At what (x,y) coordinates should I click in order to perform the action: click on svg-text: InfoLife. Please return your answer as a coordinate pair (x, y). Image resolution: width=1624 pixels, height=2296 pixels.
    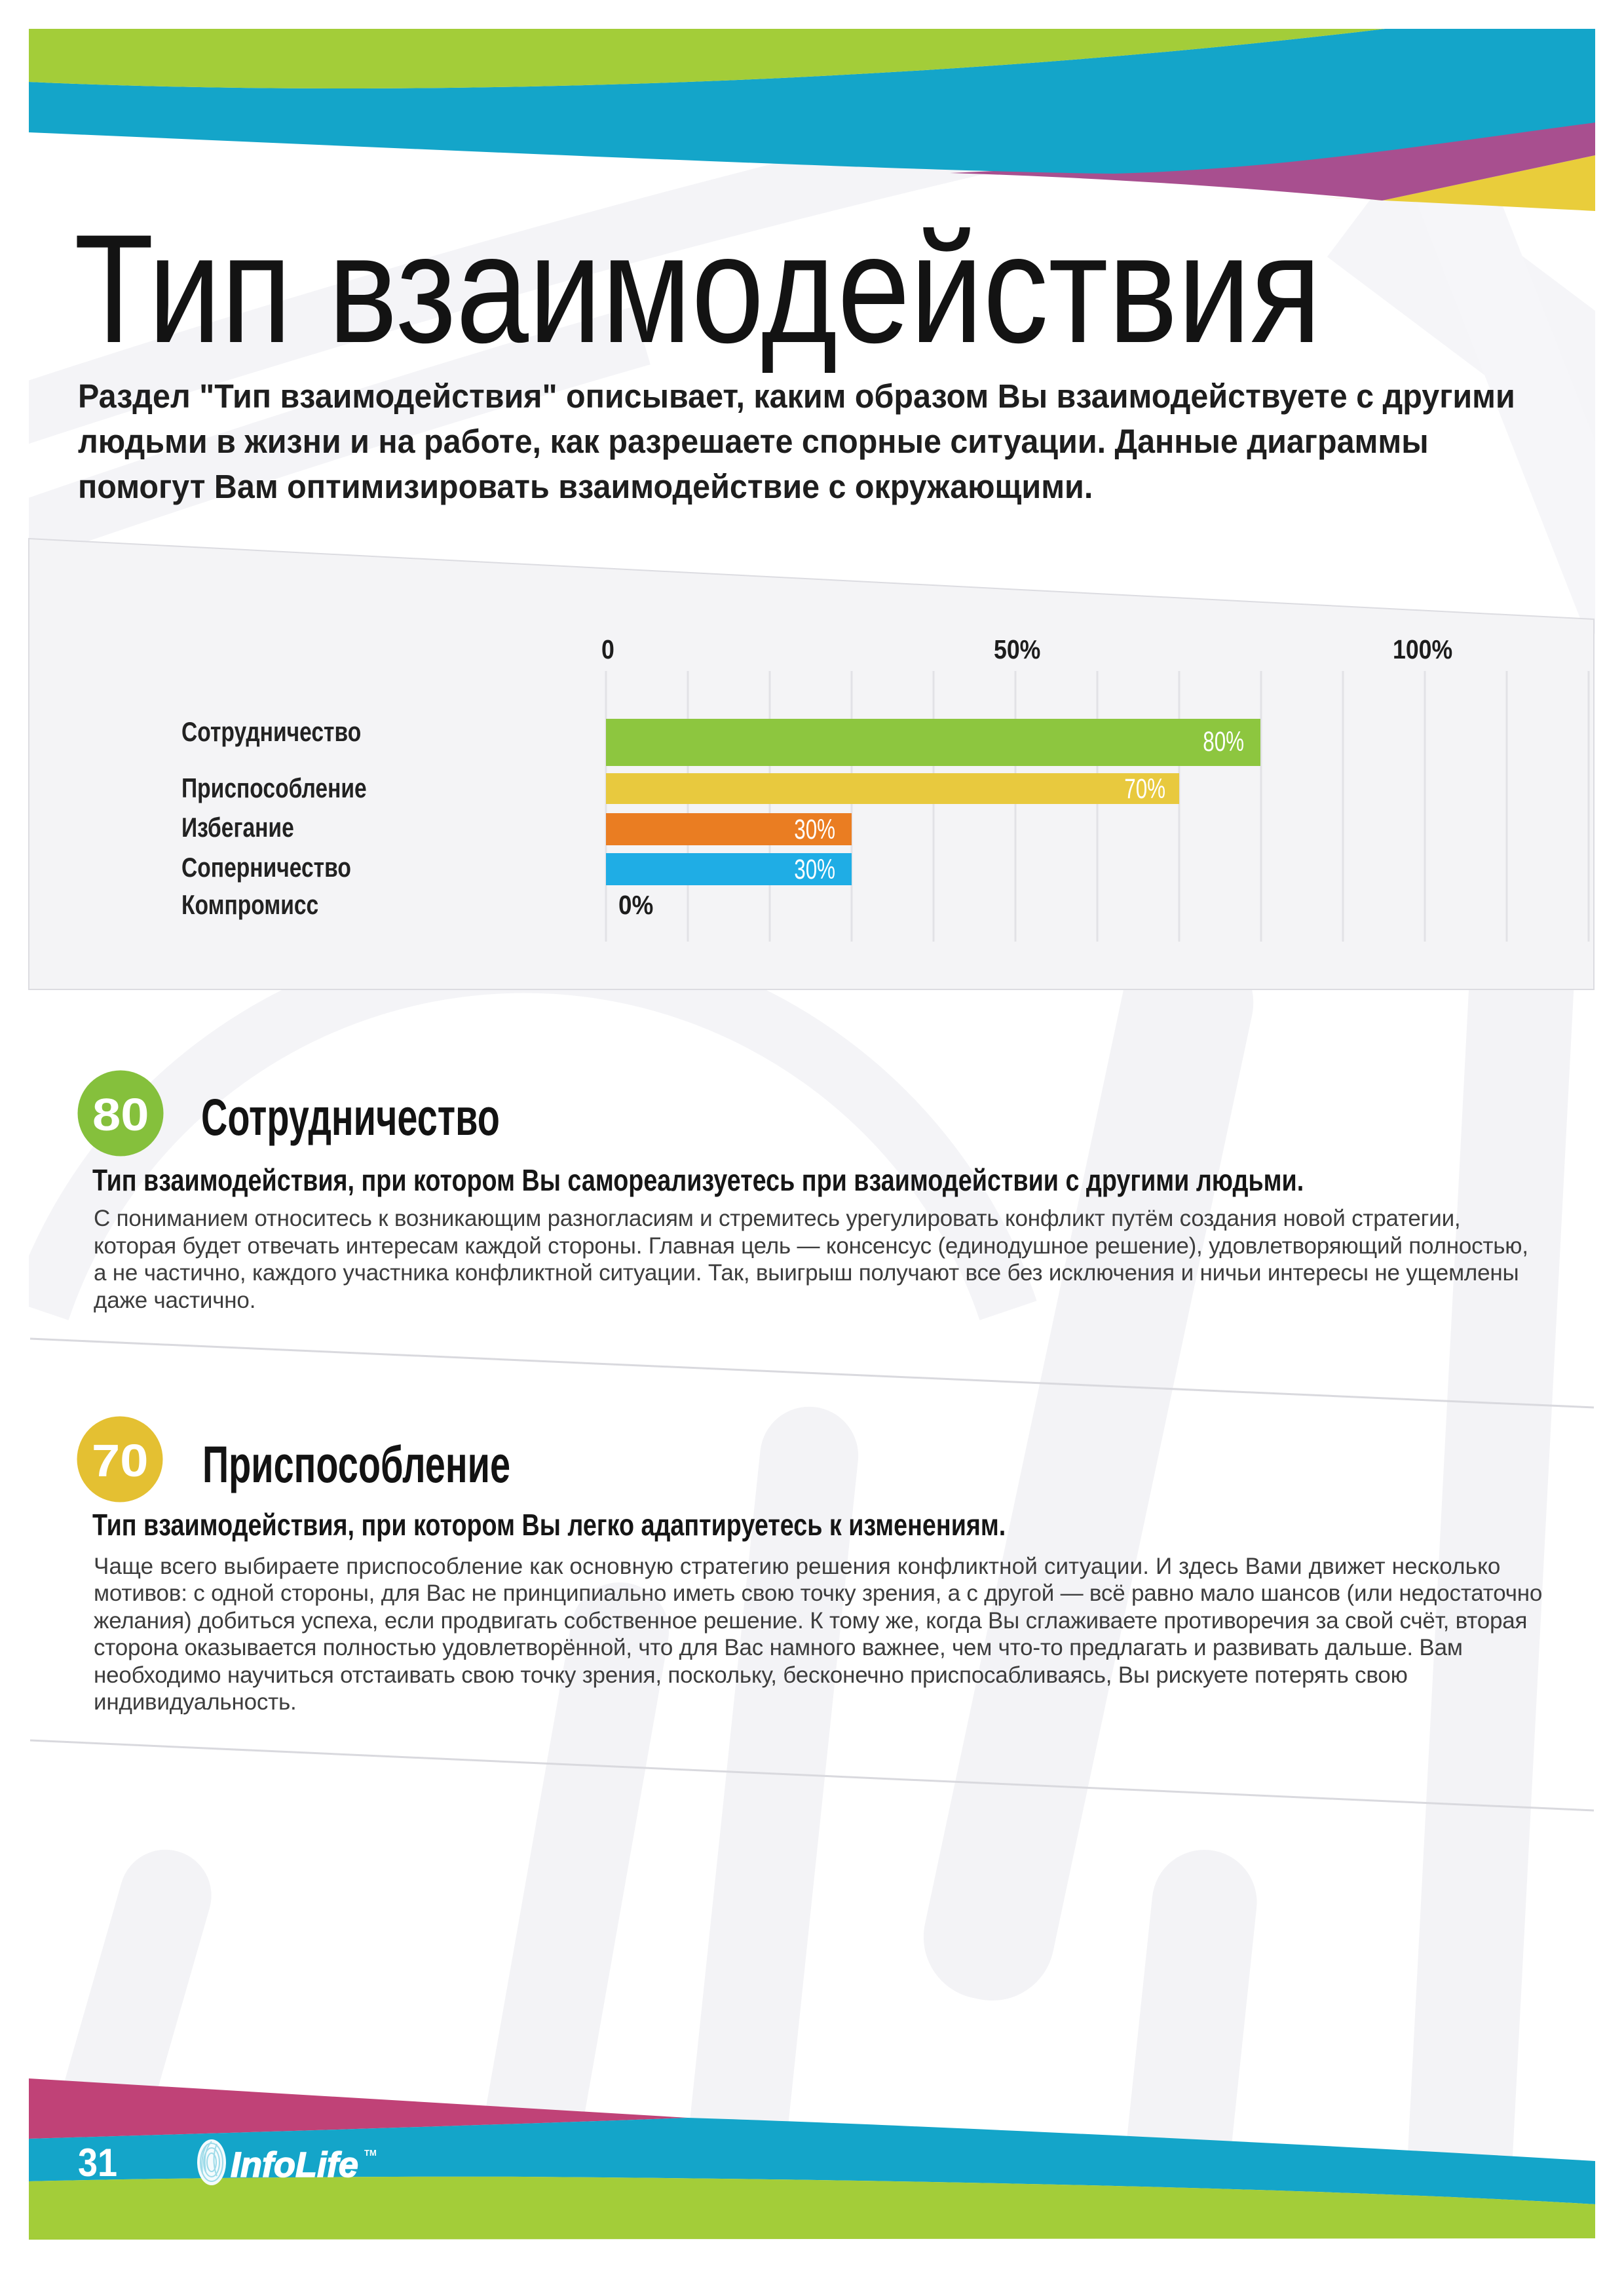
    Looking at the image, I should click on (294, 2165).